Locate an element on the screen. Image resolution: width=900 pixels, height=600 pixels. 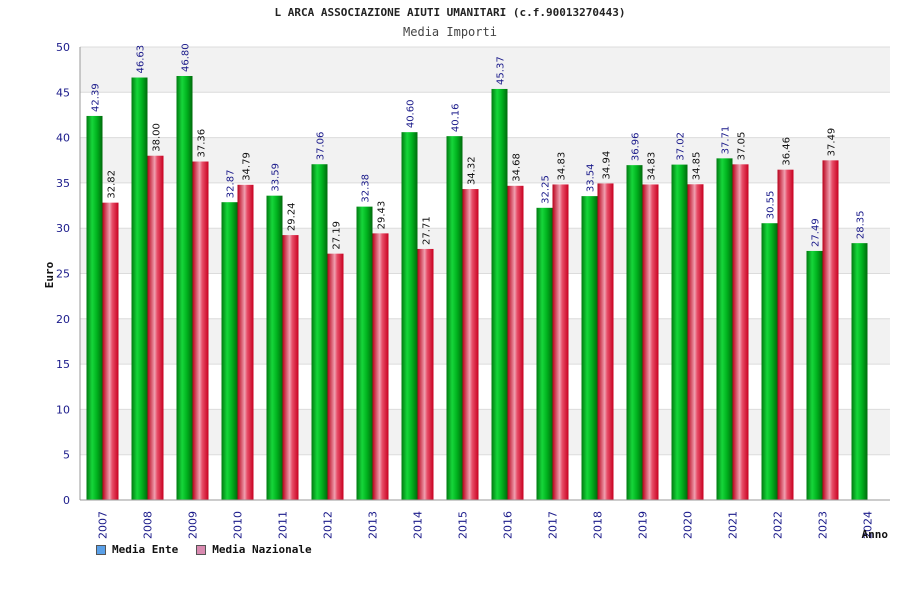
bar-media-ente-2008 is located at coordinates (139, 289).